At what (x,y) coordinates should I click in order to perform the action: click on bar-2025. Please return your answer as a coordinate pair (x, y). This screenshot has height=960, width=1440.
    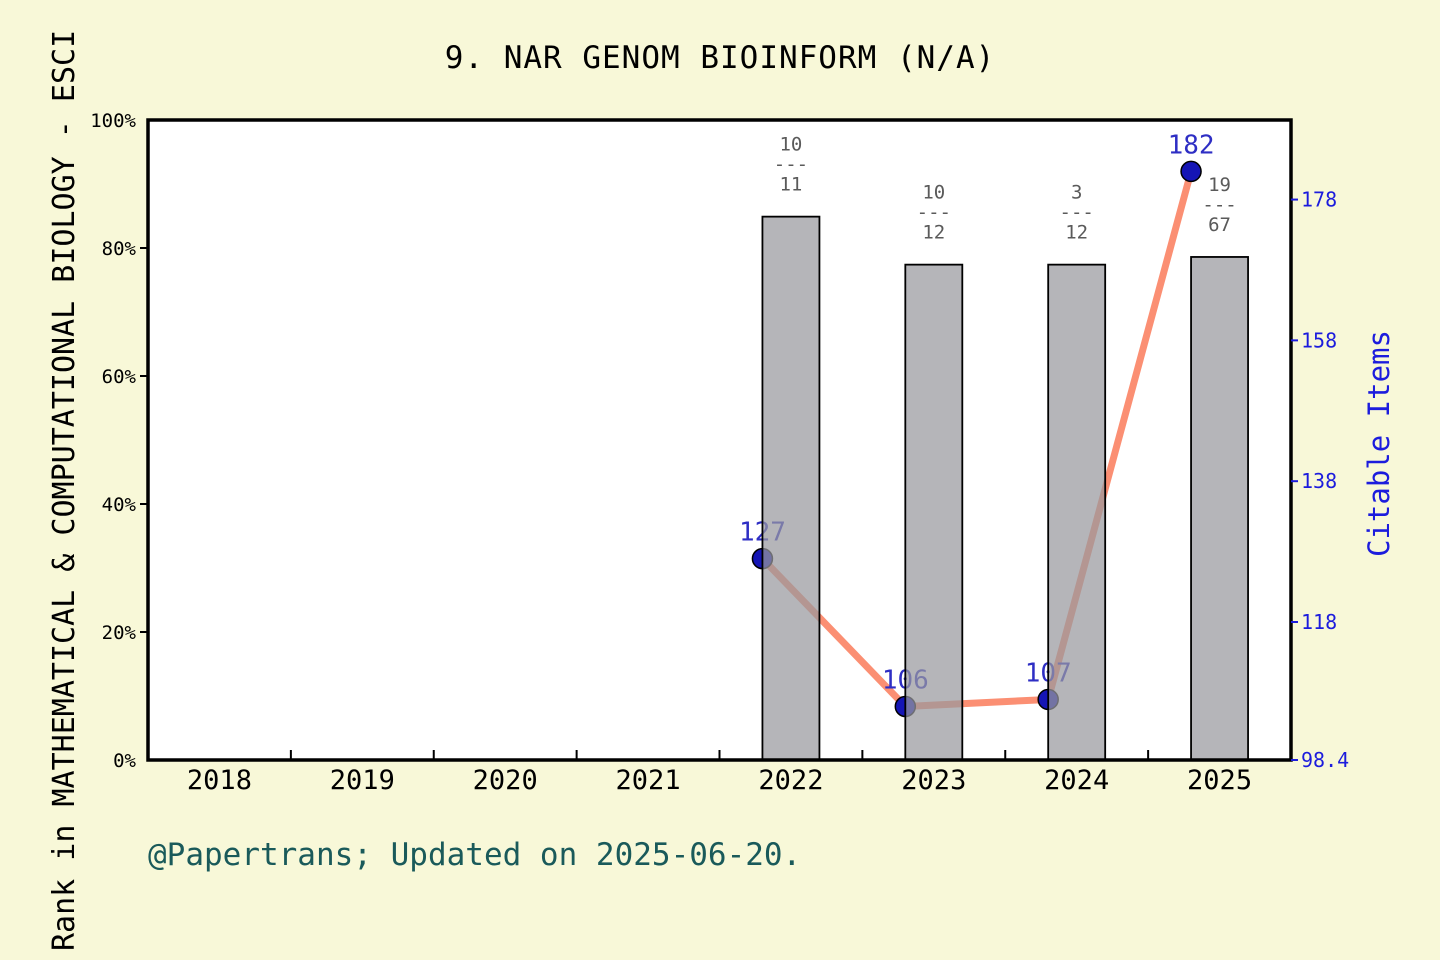
    Looking at the image, I should click on (1219, 508).